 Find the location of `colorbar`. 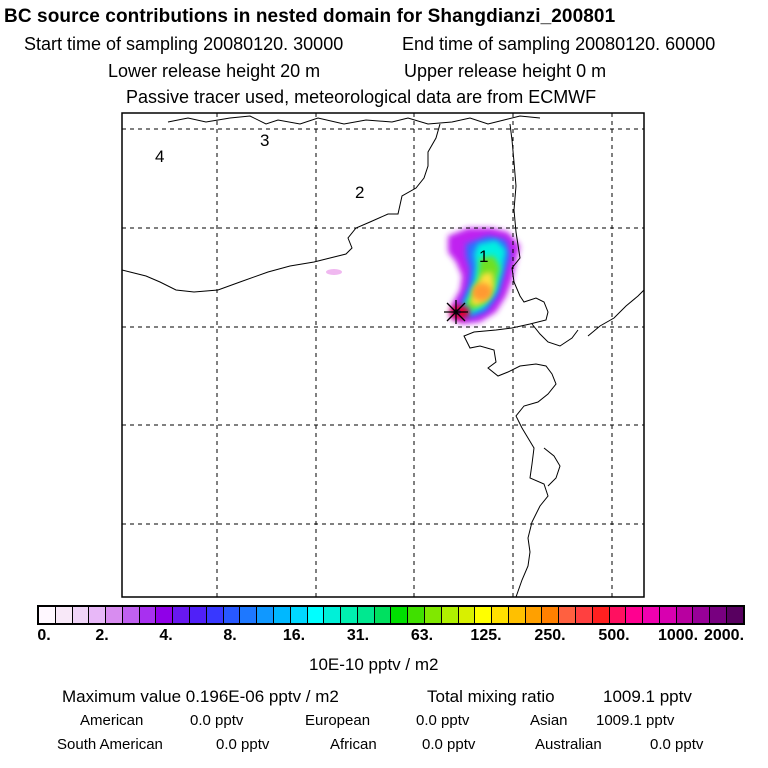

colorbar is located at coordinates (391, 615).